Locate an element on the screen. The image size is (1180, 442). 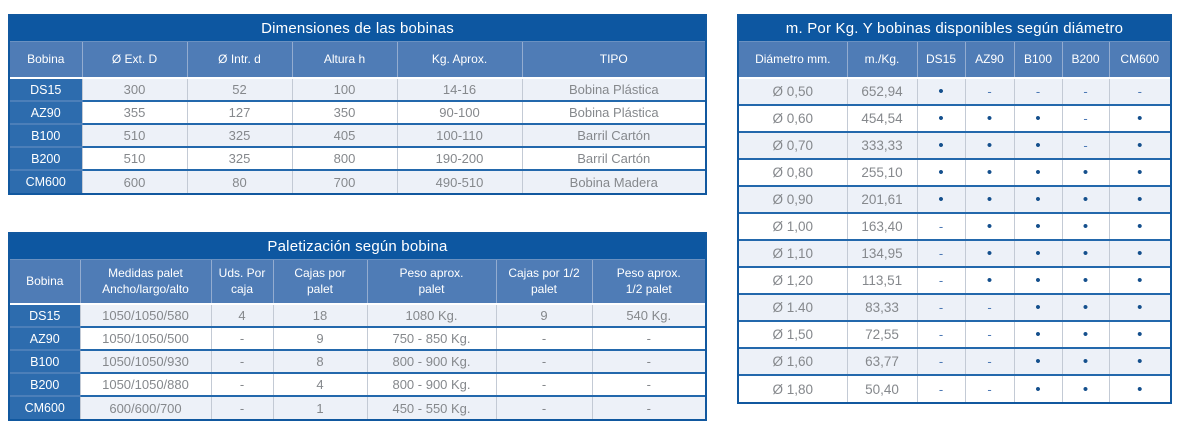
pal-cell-medidas-4: 600/600/700 is located at coordinates (145, 407).